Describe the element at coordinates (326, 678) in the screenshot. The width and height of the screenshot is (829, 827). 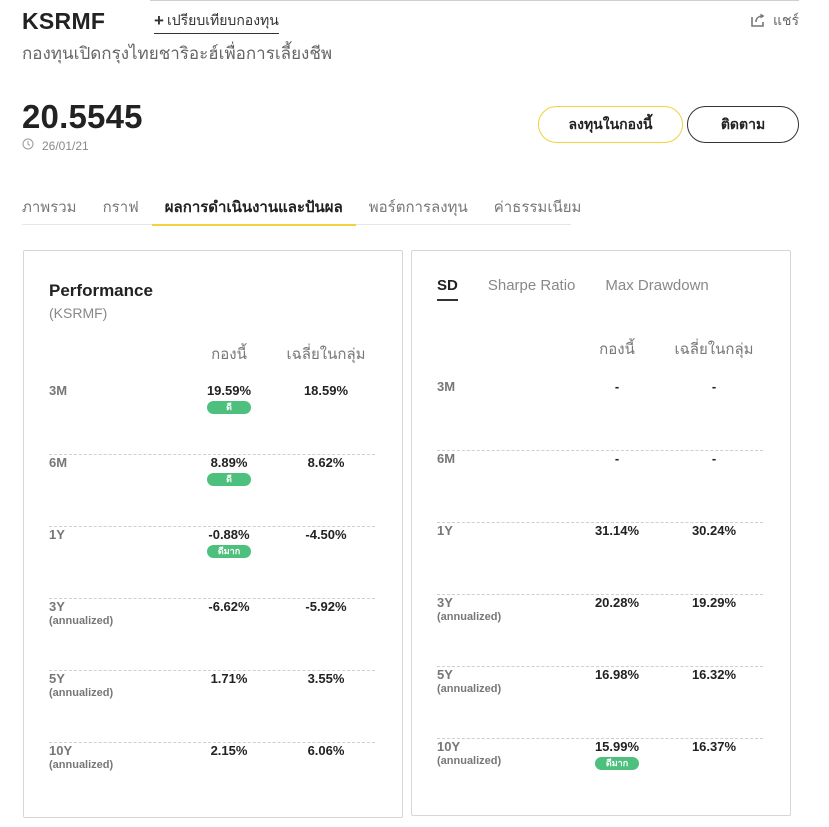
I see `group-average-value: 3.55%` at that location.